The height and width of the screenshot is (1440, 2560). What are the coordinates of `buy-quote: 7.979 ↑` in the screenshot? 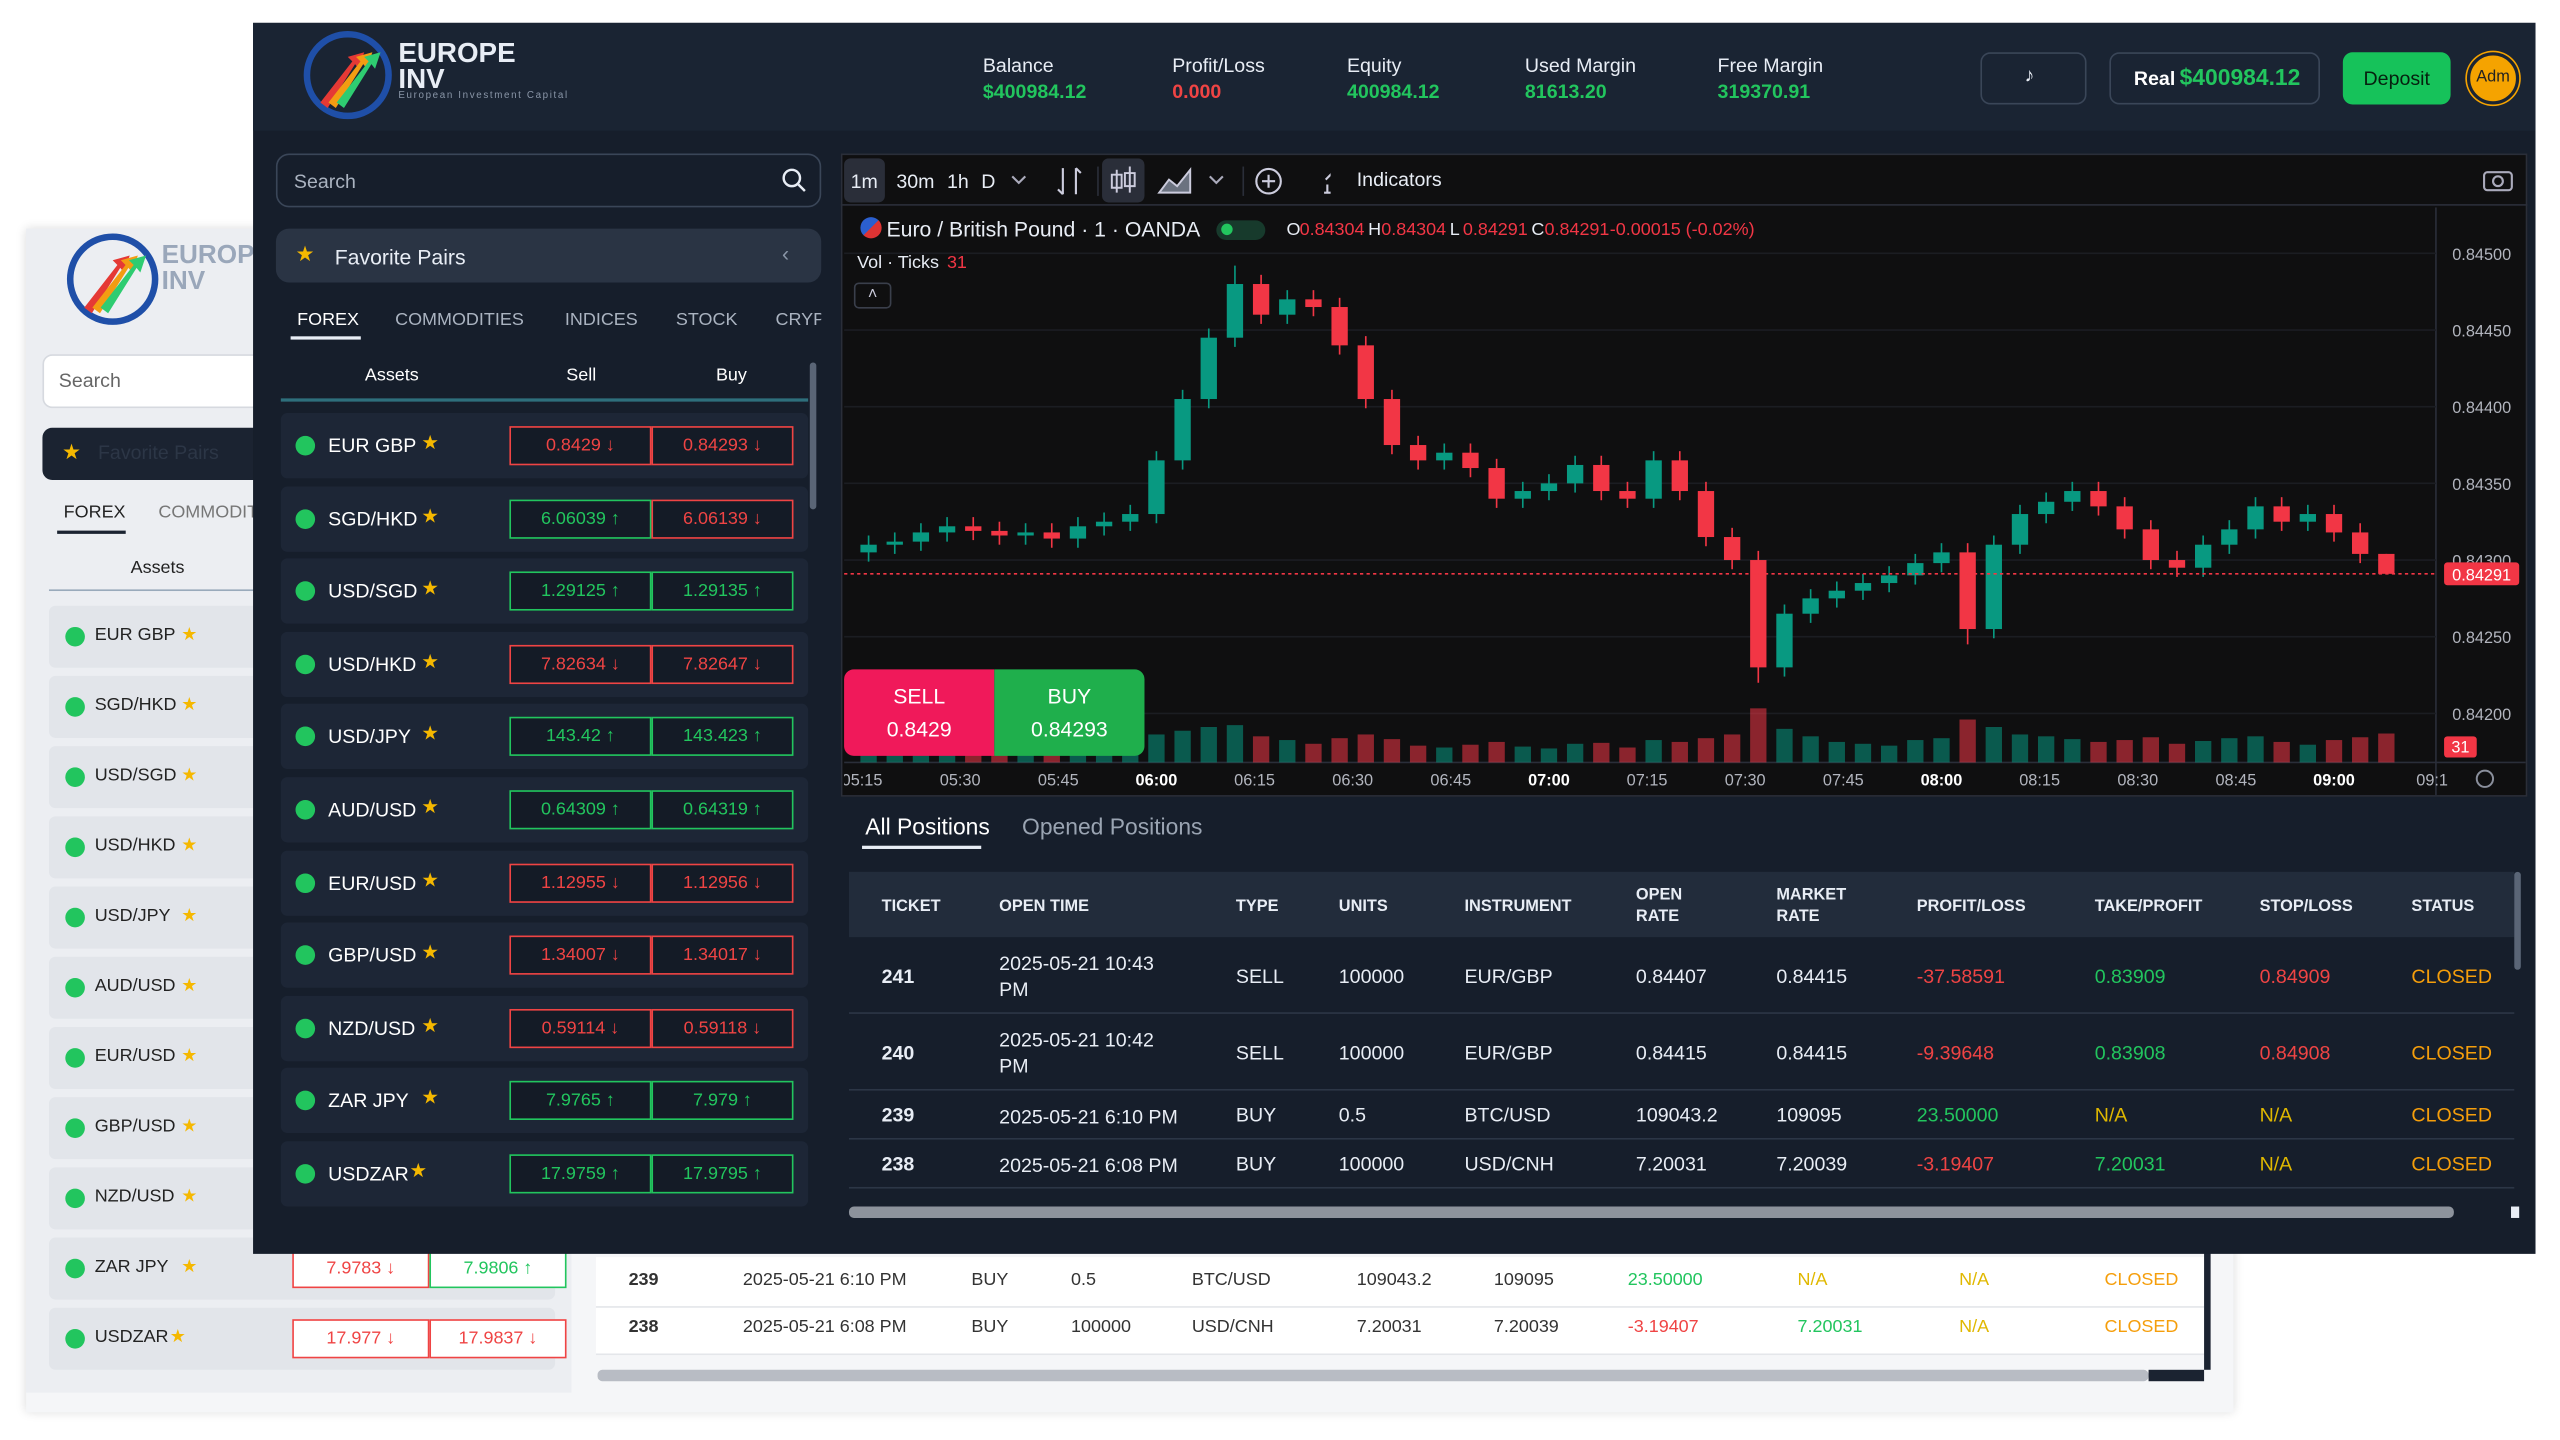 It's located at (722, 1101).